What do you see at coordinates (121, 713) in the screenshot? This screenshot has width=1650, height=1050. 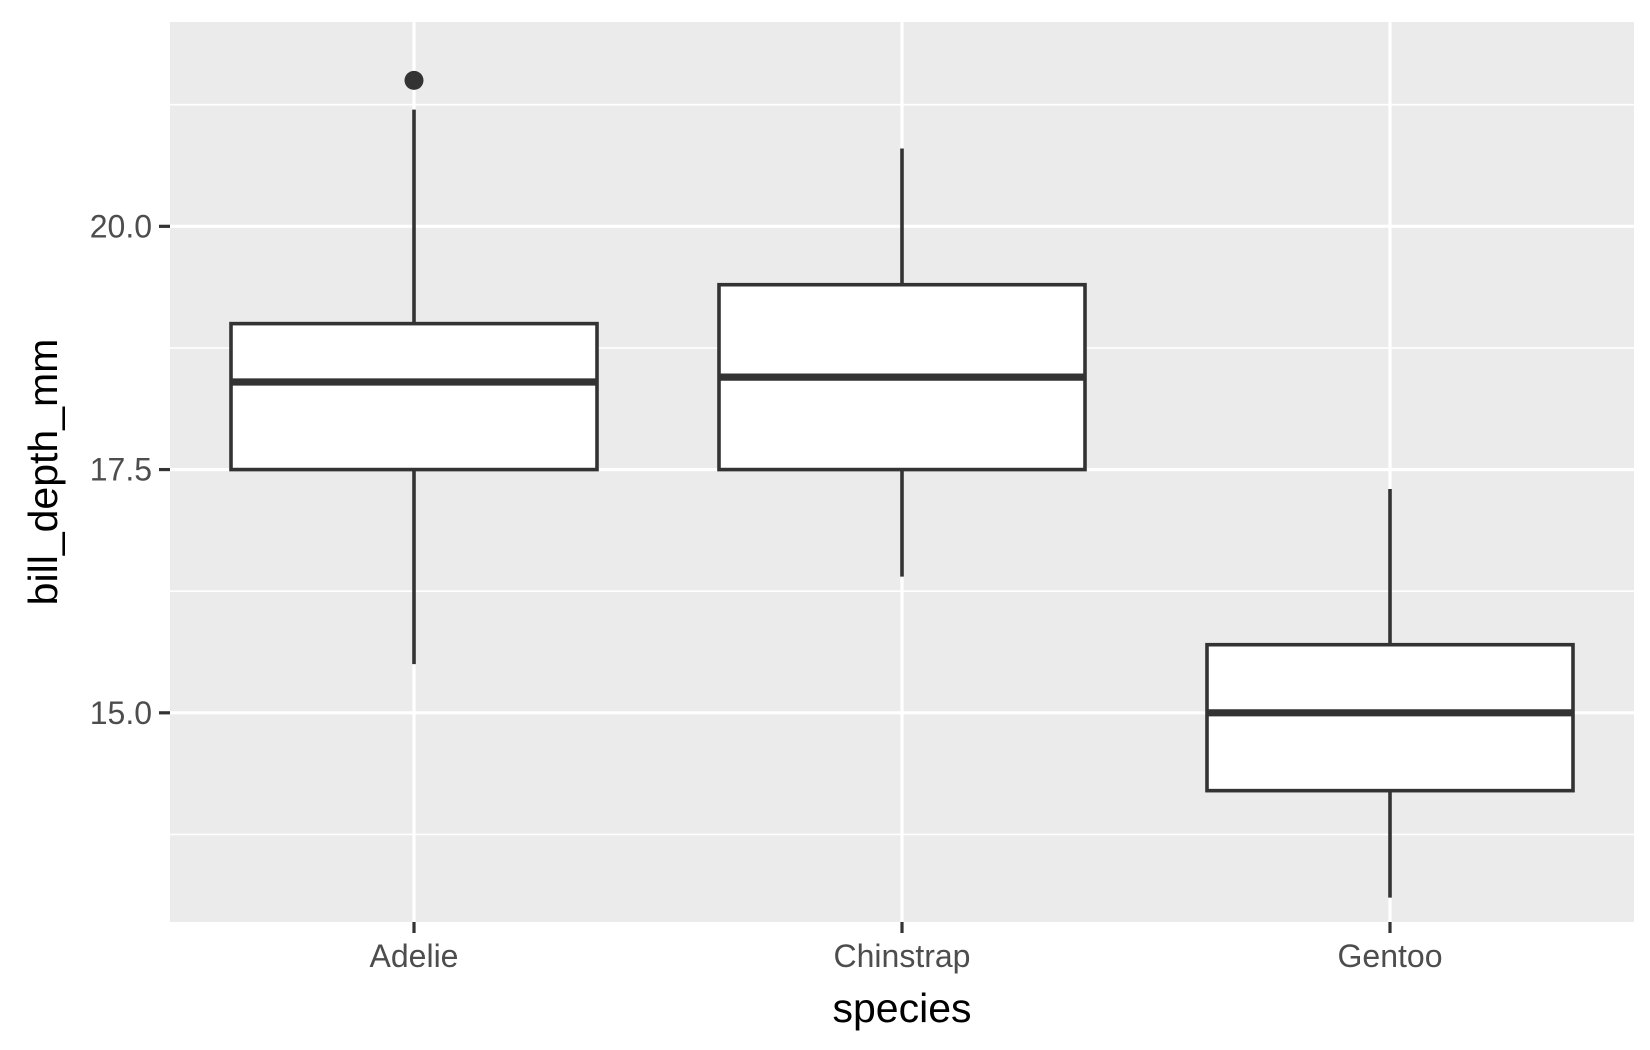 I see `y-tick-label: 15.0` at bounding box center [121, 713].